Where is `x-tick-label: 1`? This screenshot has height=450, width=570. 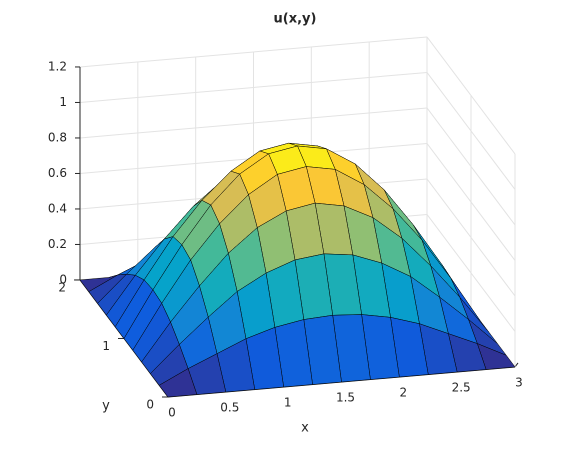 x-tick-label: 1 is located at coordinates (288, 402).